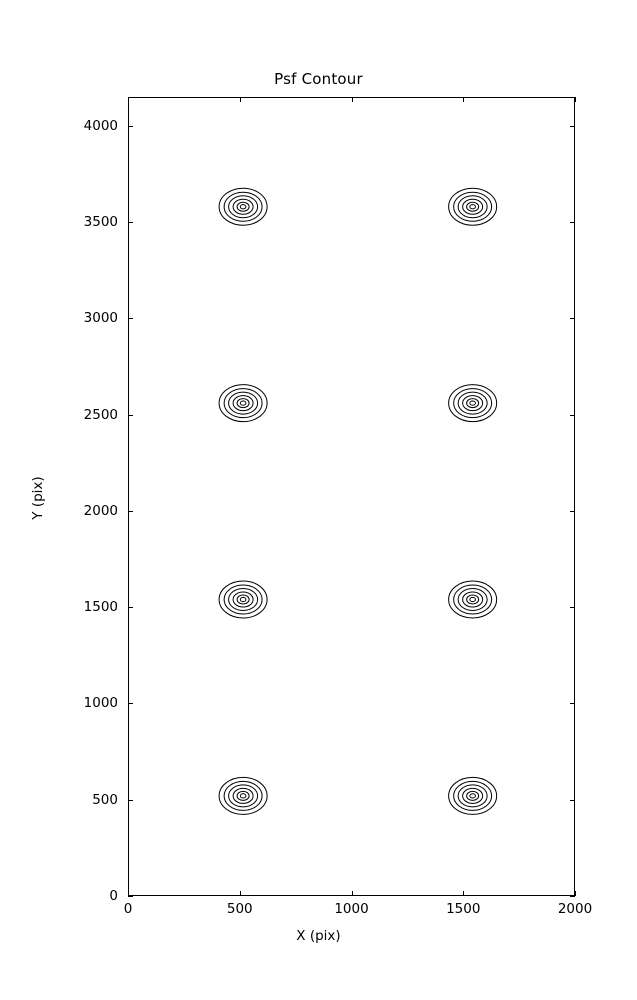 The height and width of the screenshot is (1000, 637). What do you see at coordinates (463, 909) in the screenshot?
I see `x-tick-label: 1500` at bounding box center [463, 909].